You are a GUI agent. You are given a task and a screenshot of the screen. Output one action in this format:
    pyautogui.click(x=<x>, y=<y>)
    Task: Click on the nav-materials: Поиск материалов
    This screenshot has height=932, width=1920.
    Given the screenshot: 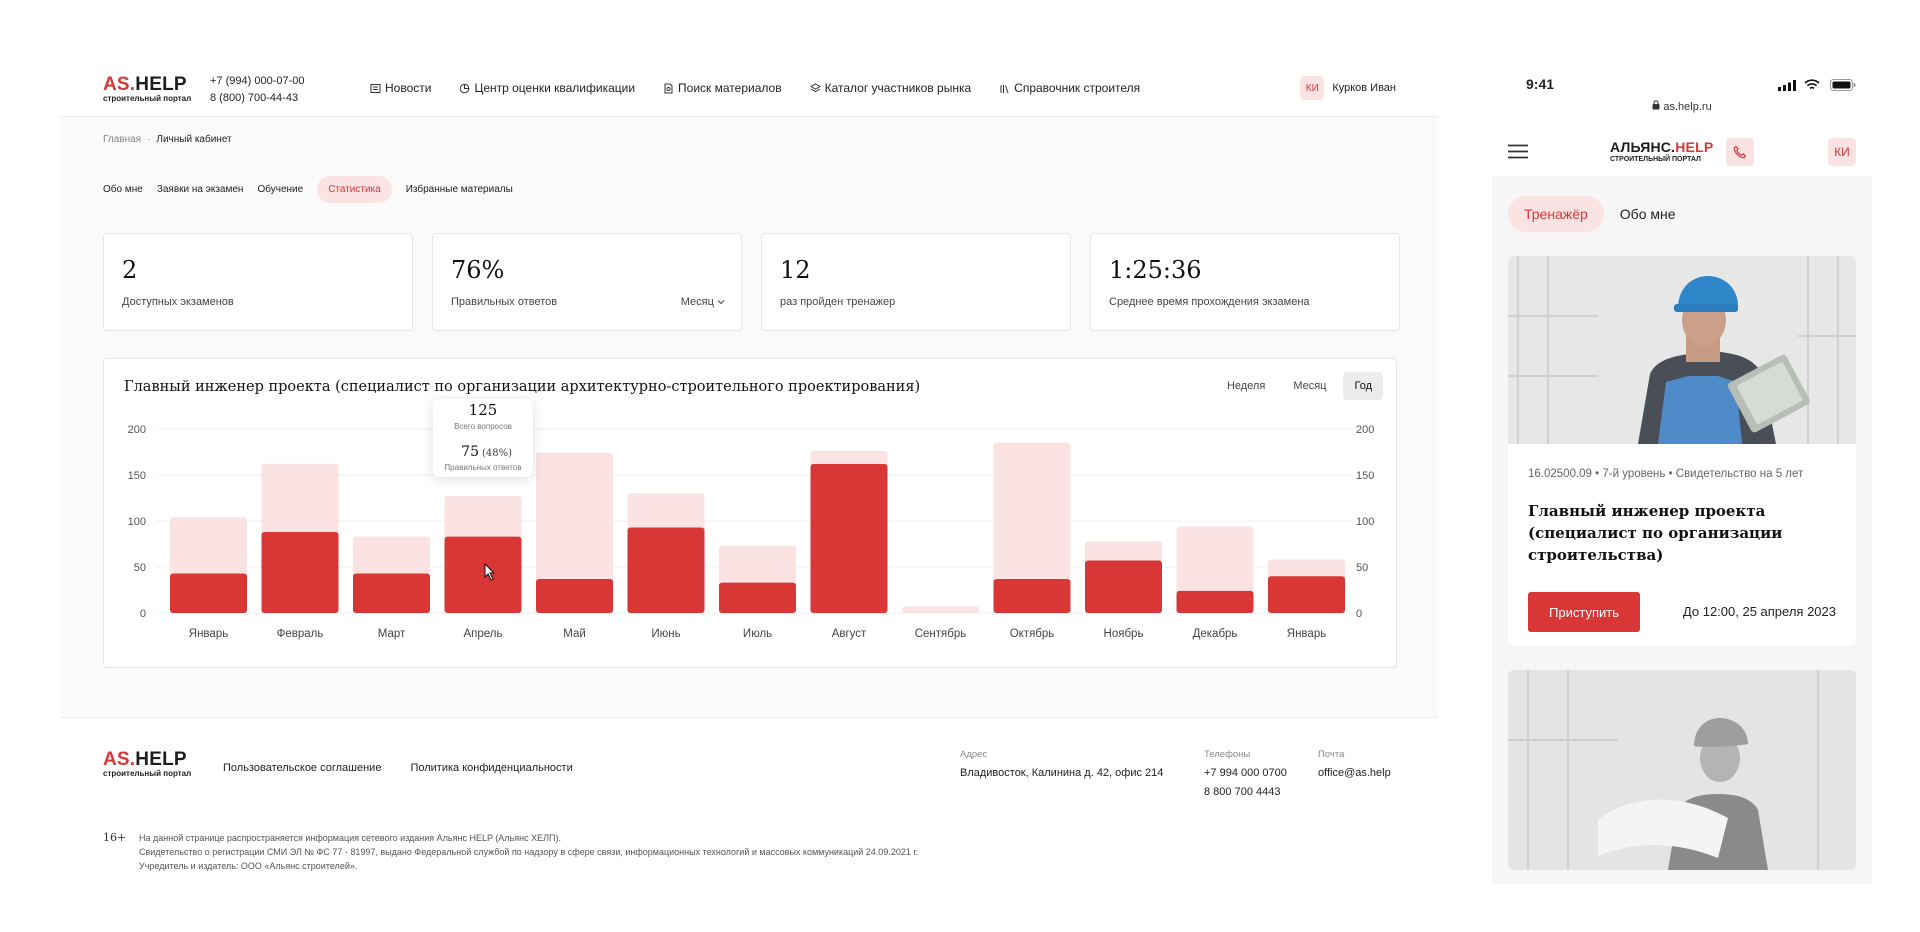 What is the action you would take?
    pyautogui.click(x=722, y=88)
    